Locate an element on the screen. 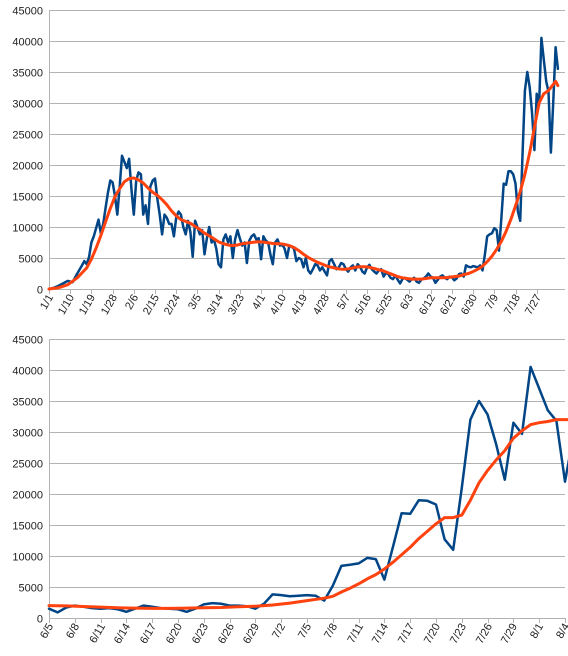 Image resolution: width=568 pixels, height=656 pixels. x-tick-label: 4/10 is located at coordinates (278, 305).